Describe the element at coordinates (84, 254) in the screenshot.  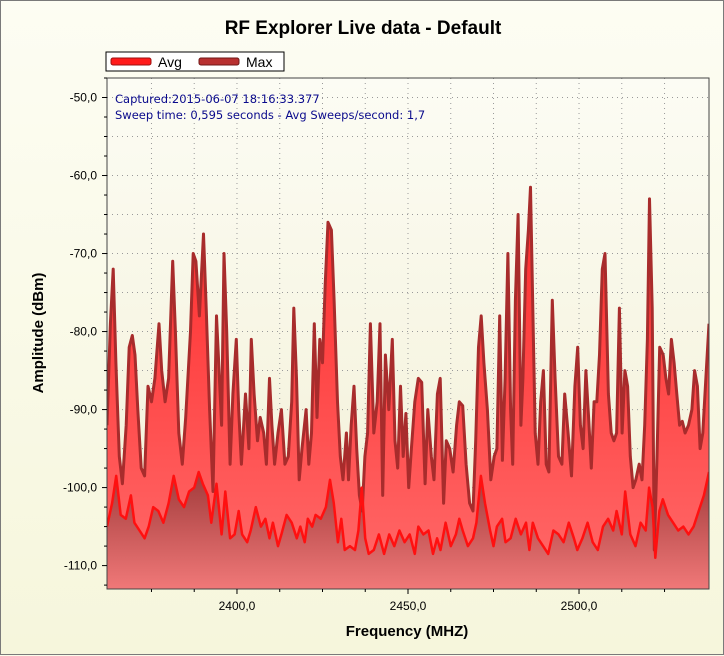
I see `y-tick-label: -70,0` at that location.